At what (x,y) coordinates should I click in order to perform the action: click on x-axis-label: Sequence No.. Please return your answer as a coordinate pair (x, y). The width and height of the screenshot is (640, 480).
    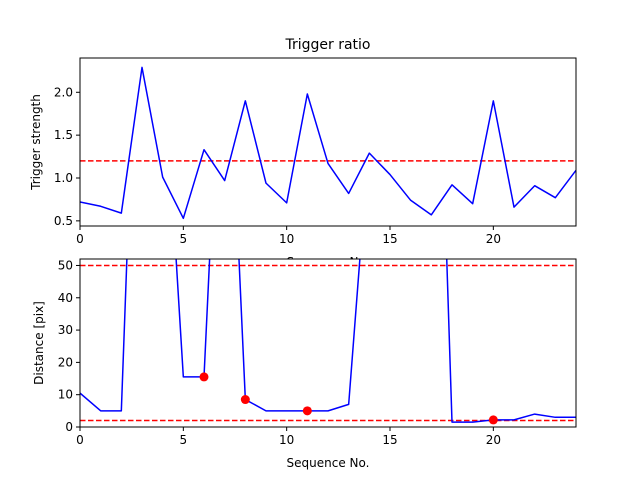
    Looking at the image, I should click on (328, 463).